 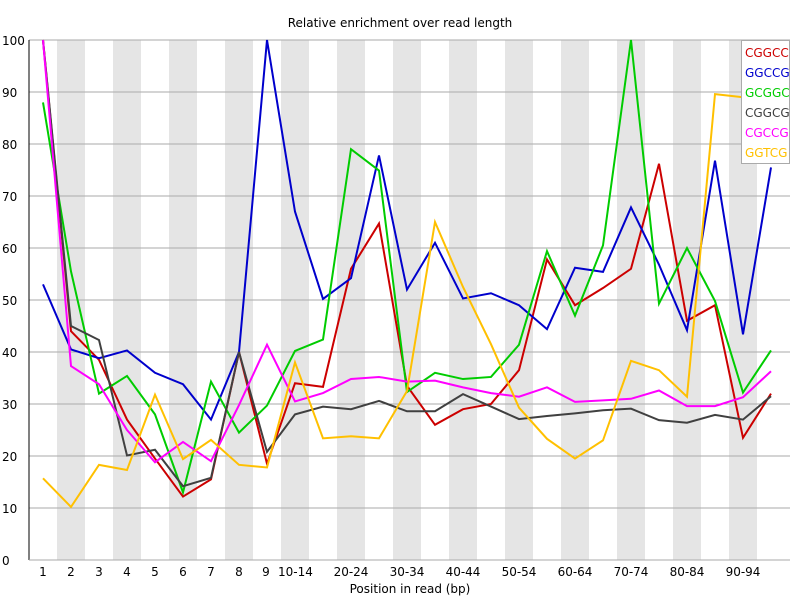 I want to click on y-tick-label: 20, so click(x=9, y=457).